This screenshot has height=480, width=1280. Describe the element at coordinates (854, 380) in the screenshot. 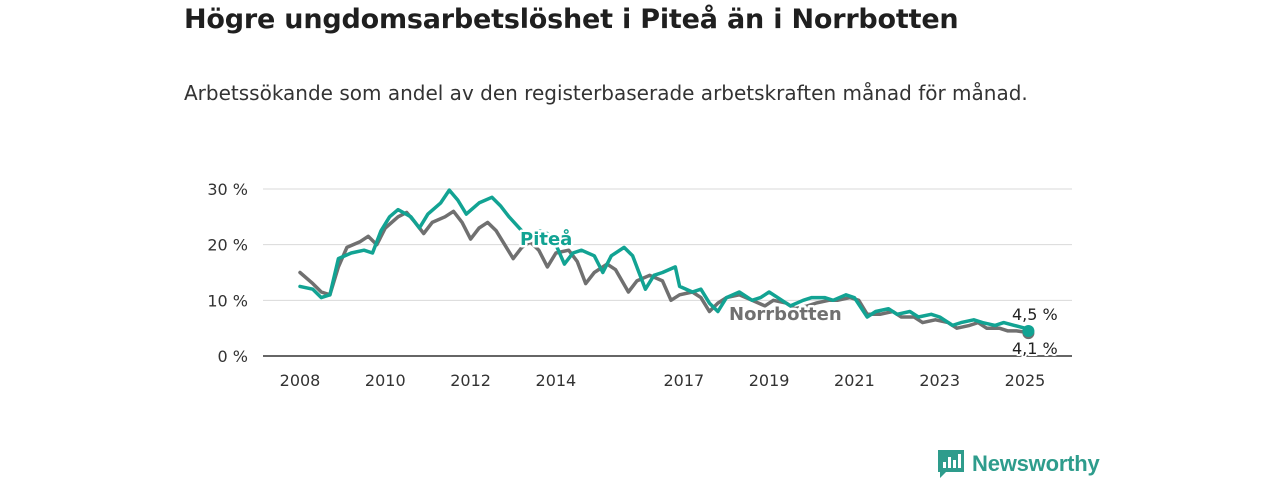

I see `x-tick-label: 2021` at that location.